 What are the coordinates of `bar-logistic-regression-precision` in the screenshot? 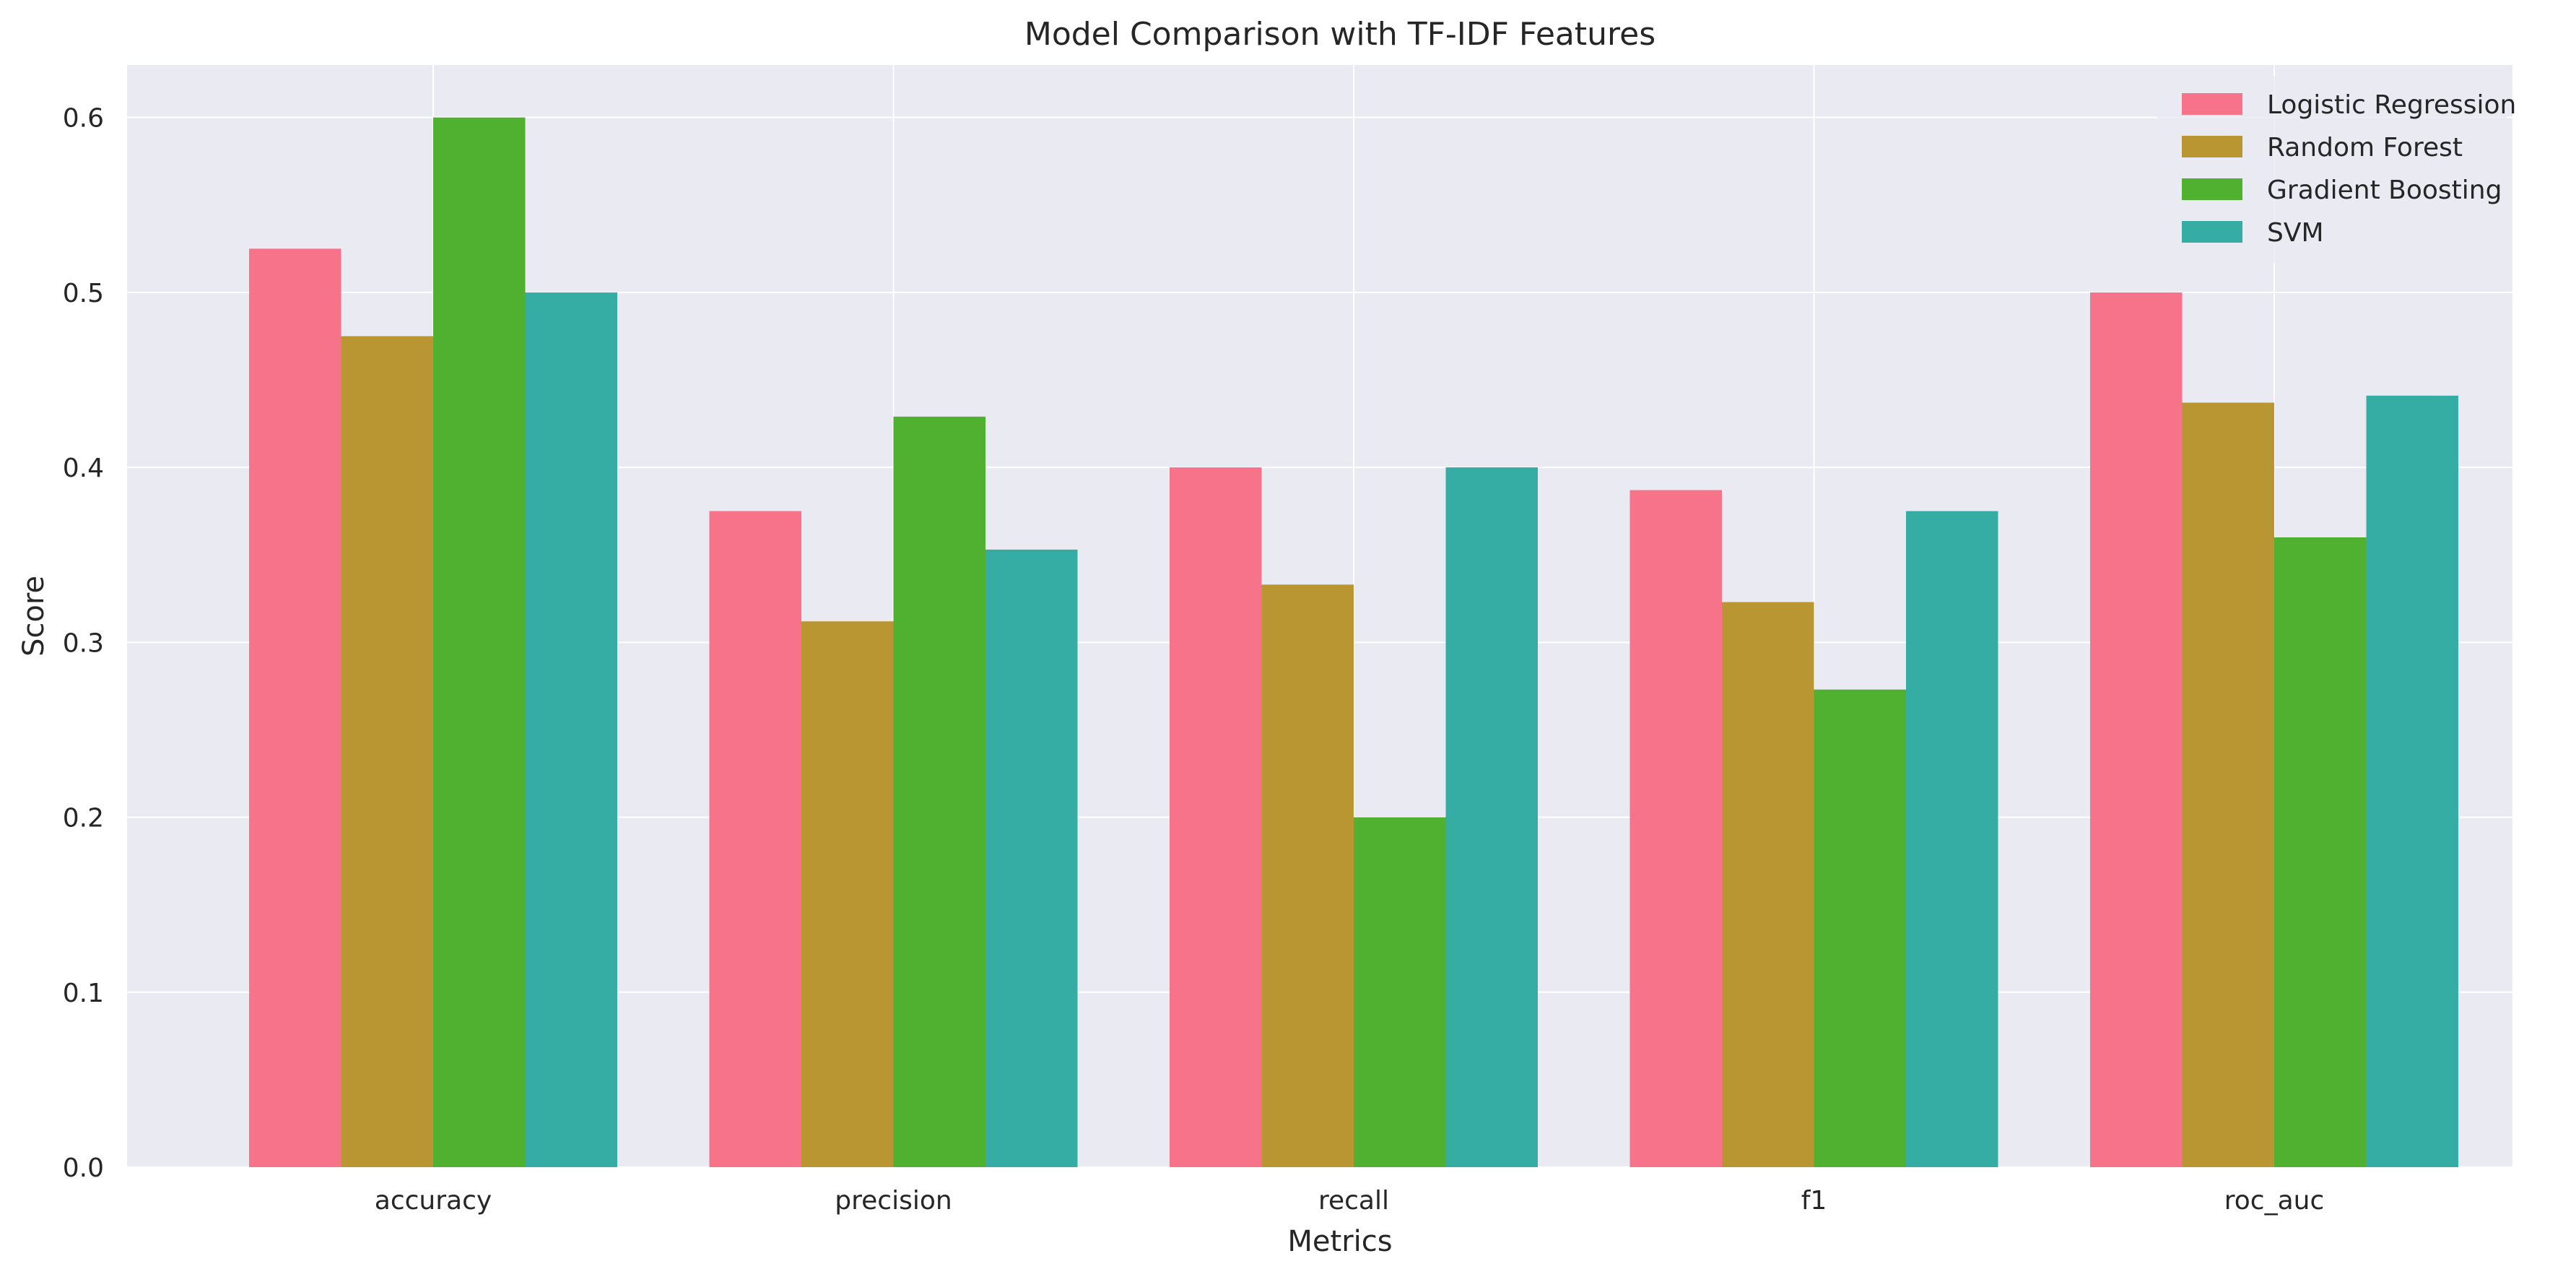 It's located at (755, 839).